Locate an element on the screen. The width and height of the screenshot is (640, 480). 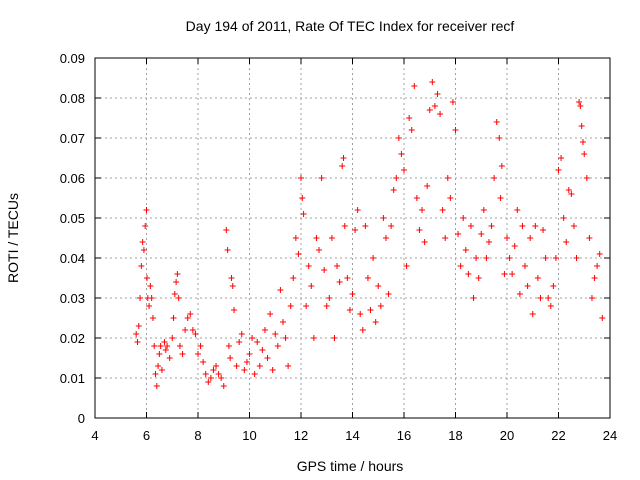
y-tick-label: 0.06 is located at coordinates (72, 178).